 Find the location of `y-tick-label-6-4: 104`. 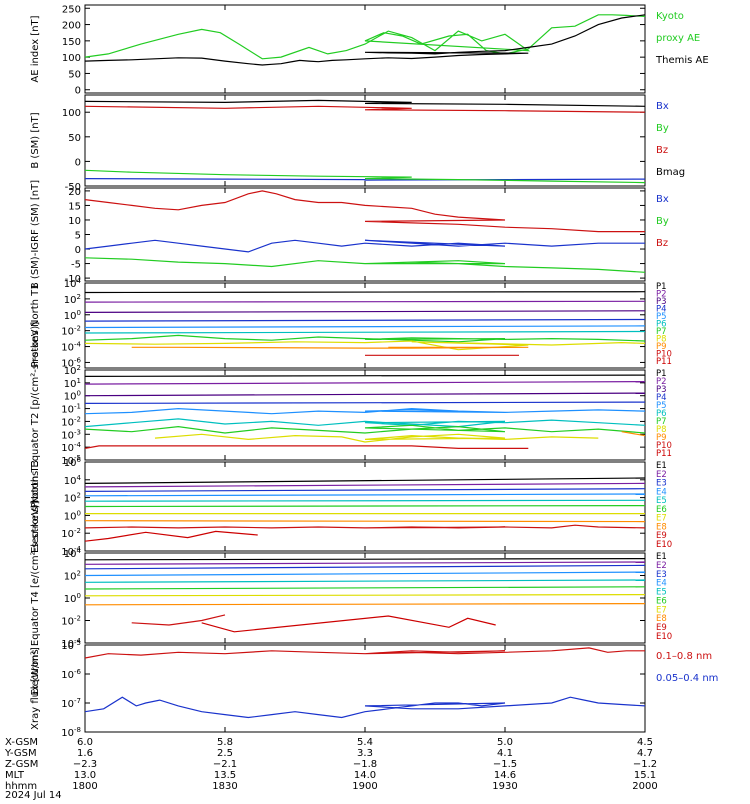

y-tick-label-6-4: 104 is located at coordinates (73, 553).